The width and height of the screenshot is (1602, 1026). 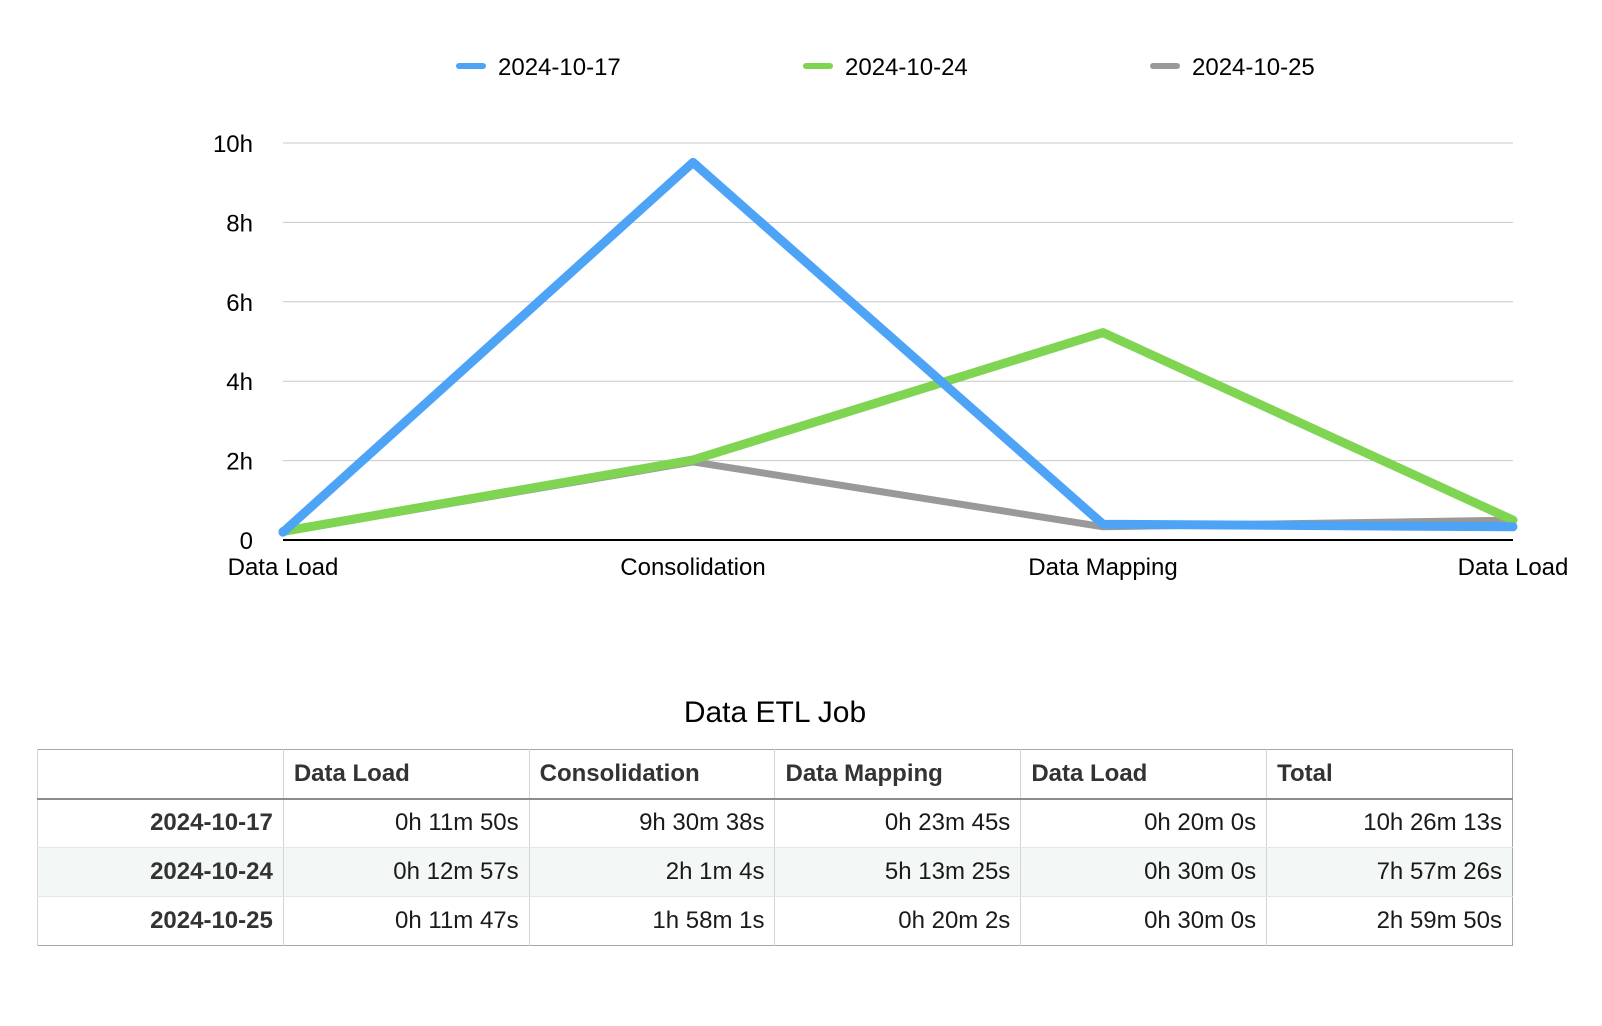 I want to click on row-label: 2024-10-24, so click(x=160, y=872).